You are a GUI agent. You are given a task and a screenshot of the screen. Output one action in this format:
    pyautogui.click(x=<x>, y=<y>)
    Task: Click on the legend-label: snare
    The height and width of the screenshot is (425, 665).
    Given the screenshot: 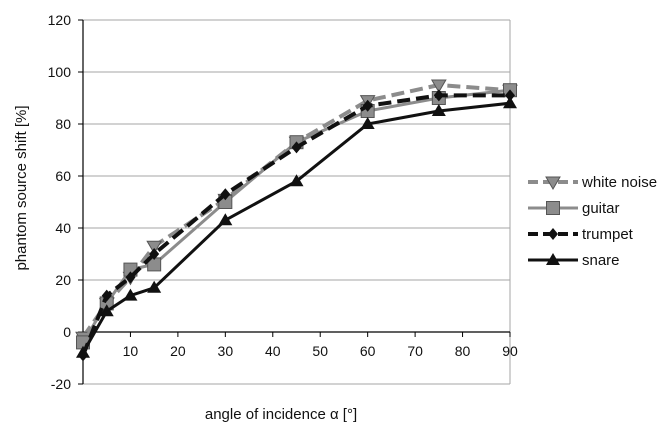 What is the action you would take?
    pyautogui.click(x=601, y=260)
    